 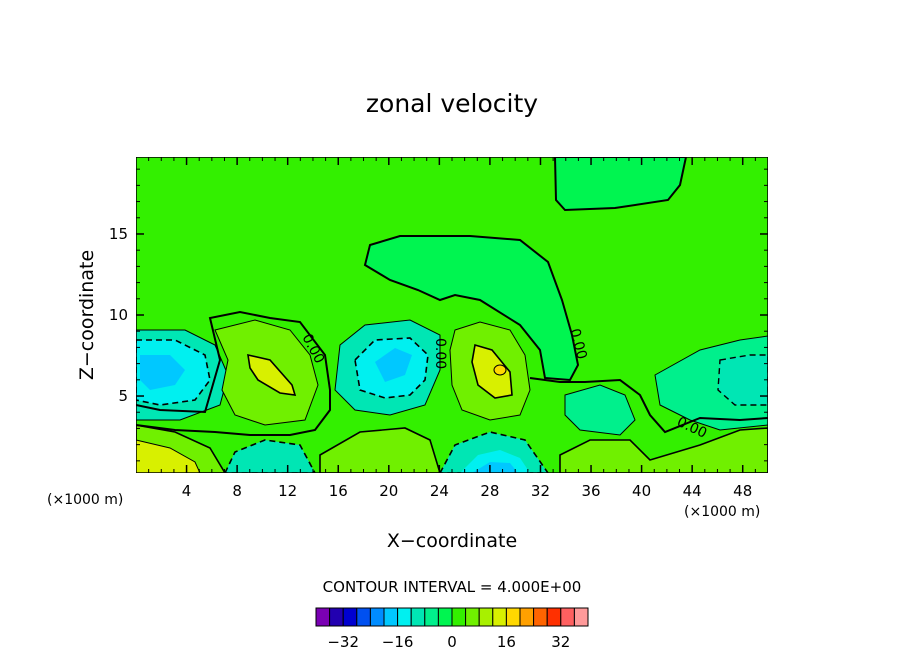 What do you see at coordinates (578, 344) in the screenshot?
I see `contour-label-zero-3: 0.00` at bounding box center [578, 344].